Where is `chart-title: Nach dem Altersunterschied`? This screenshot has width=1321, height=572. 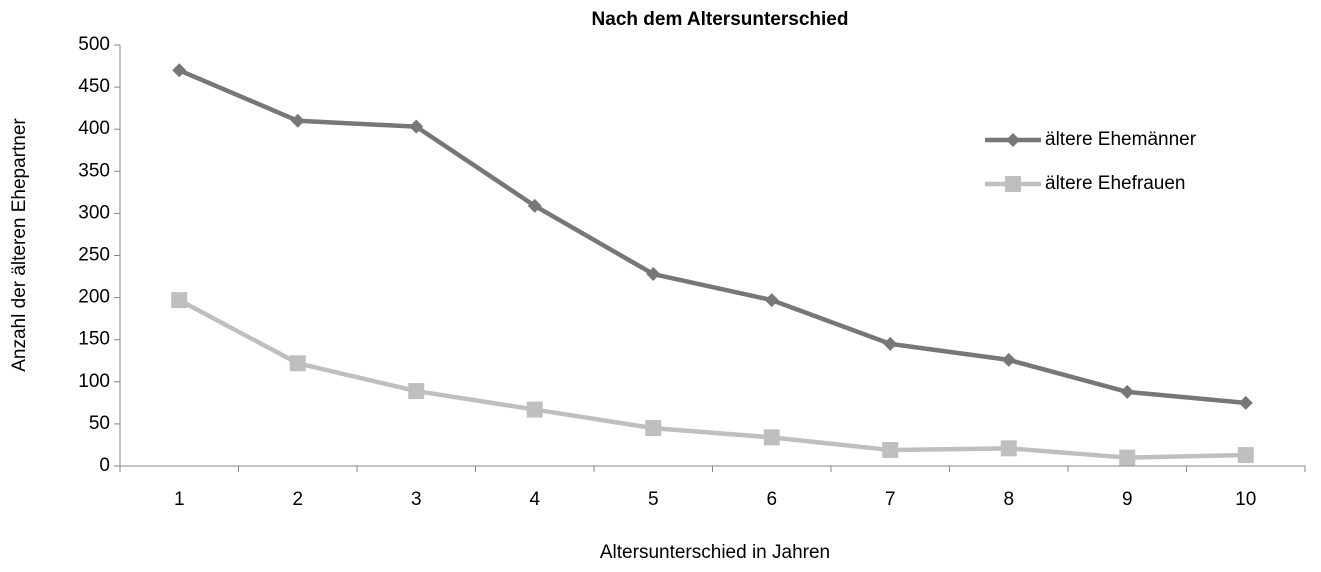 chart-title: Nach dem Altersunterschied is located at coordinates (720, 19).